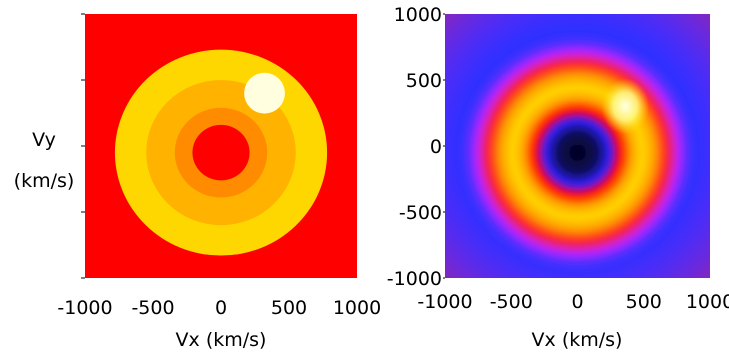 The image size is (729, 355). I want to click on data-x-tick-label: -1000, so click(444, 302).